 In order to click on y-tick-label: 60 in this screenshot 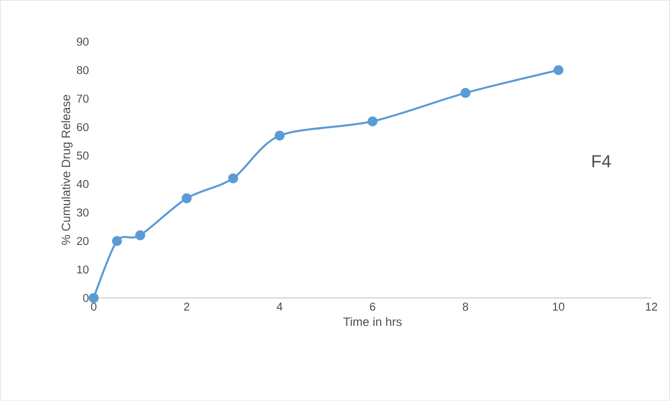, I will do `click(82, 127)`.